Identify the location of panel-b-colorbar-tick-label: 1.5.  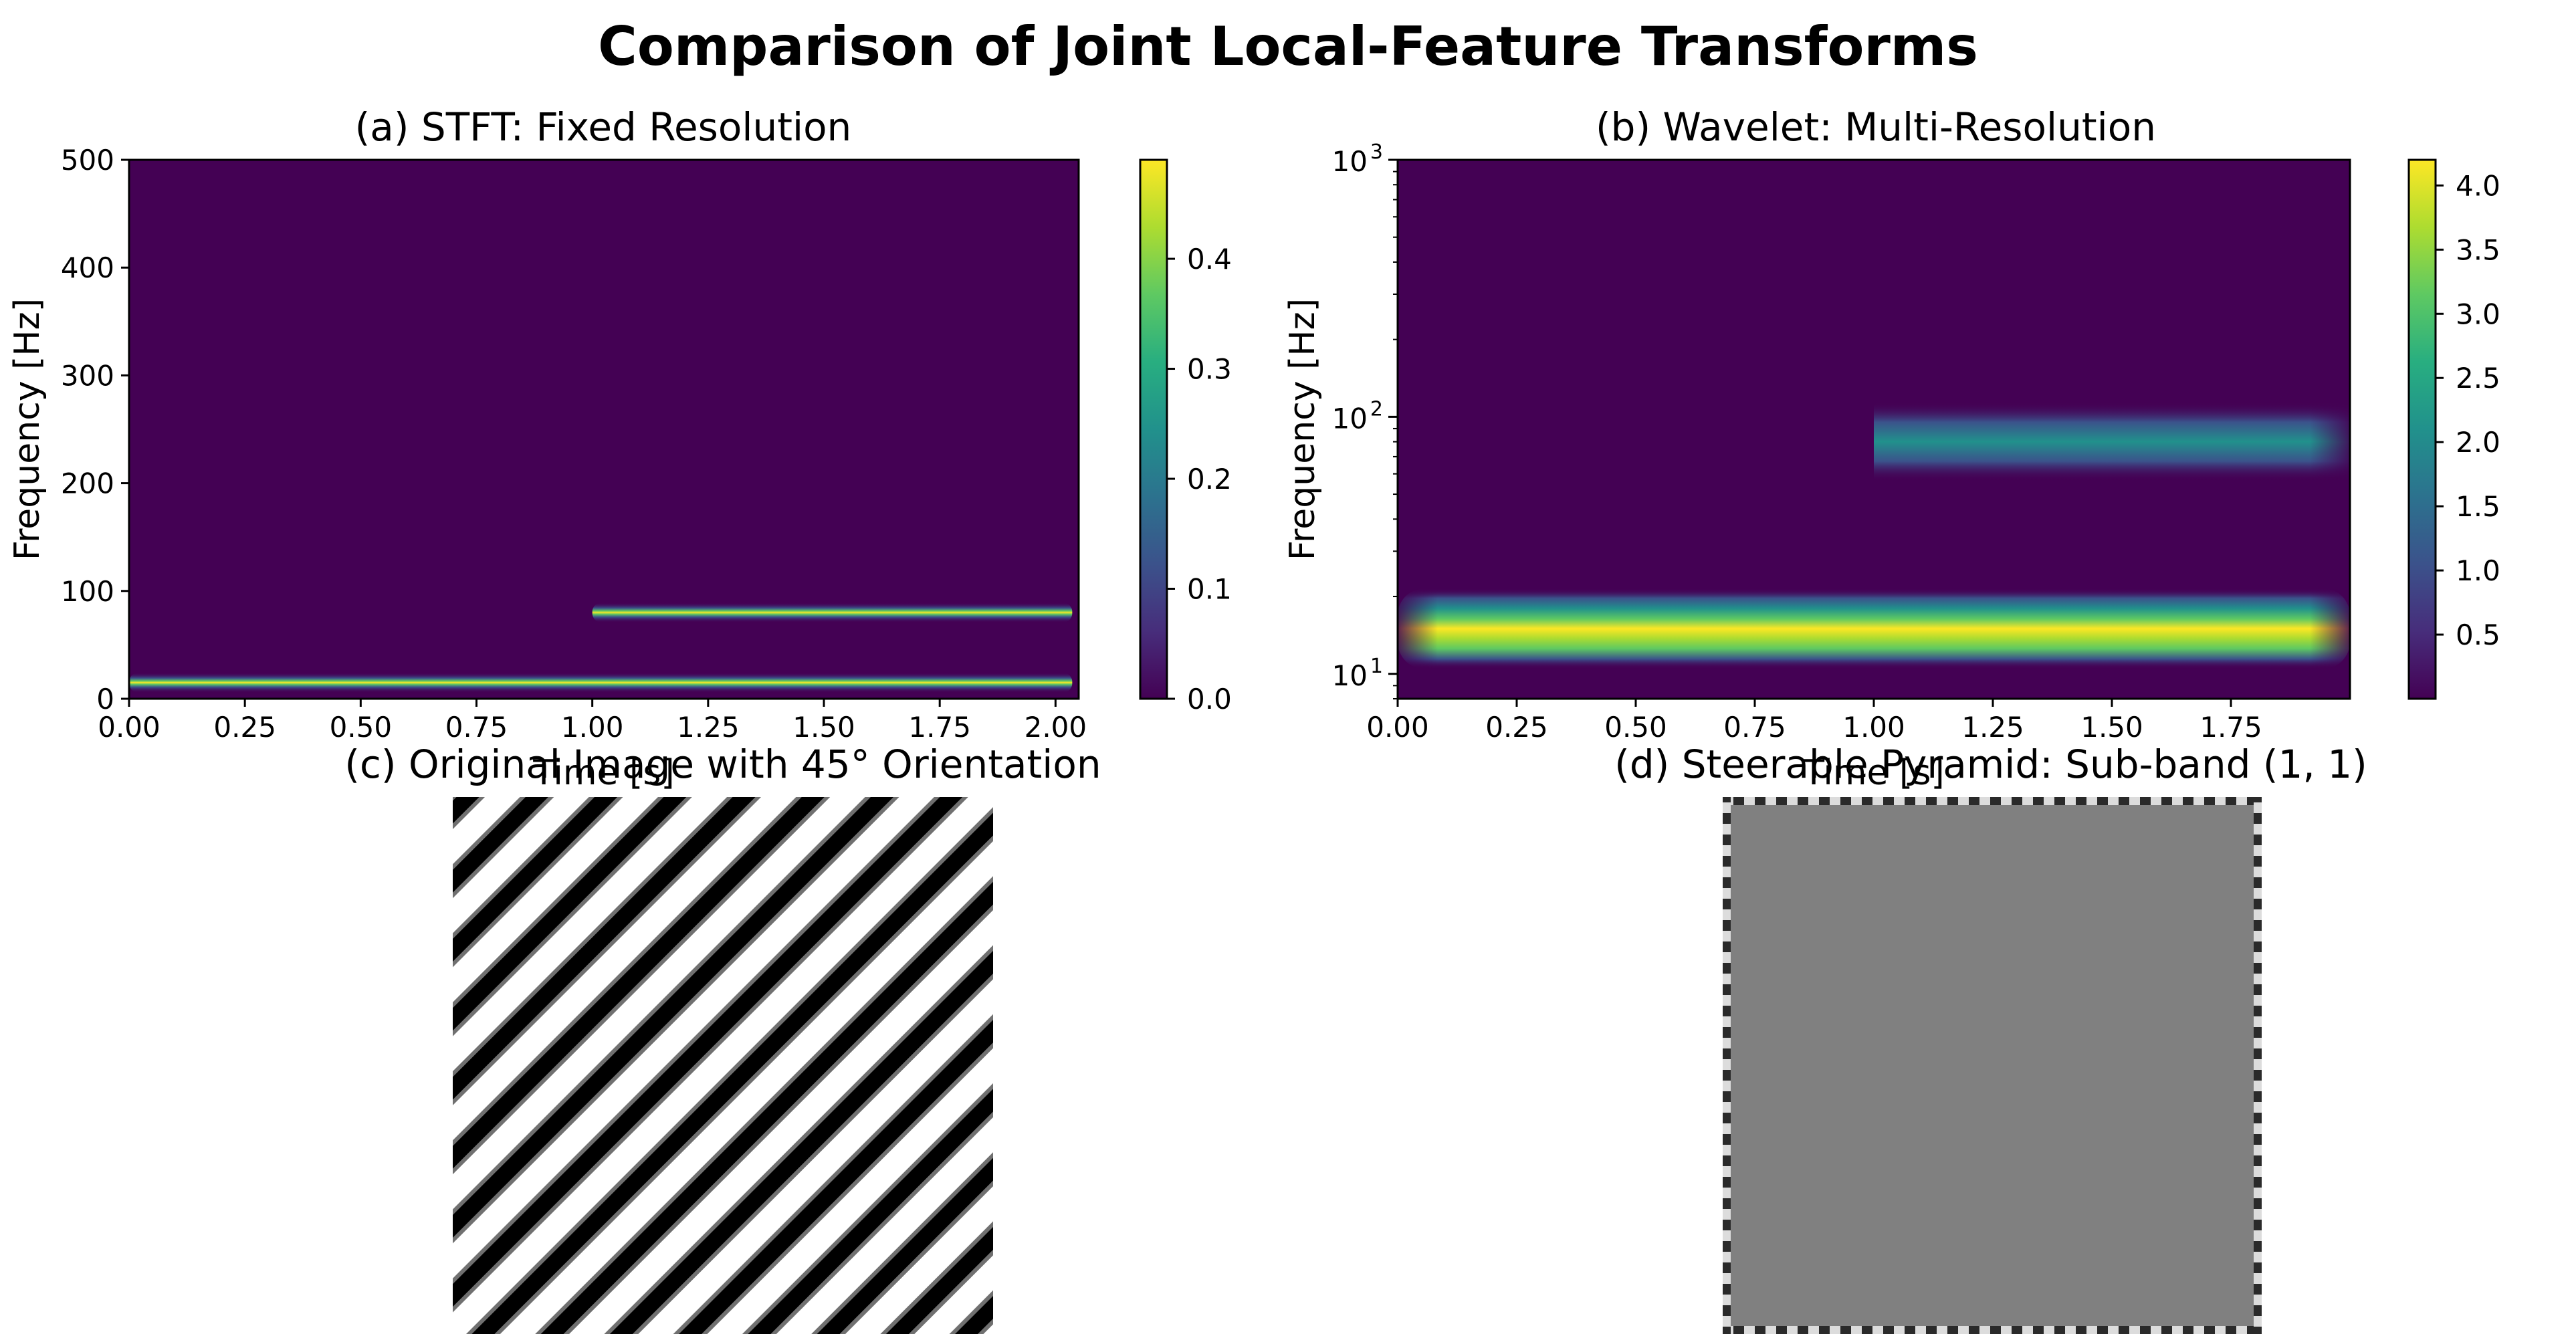
(2478, 506).